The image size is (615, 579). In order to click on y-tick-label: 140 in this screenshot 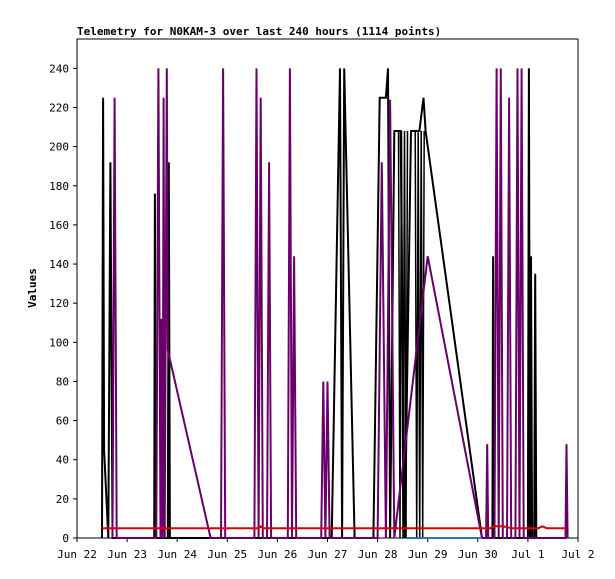, I will do `click(59, 264)`.